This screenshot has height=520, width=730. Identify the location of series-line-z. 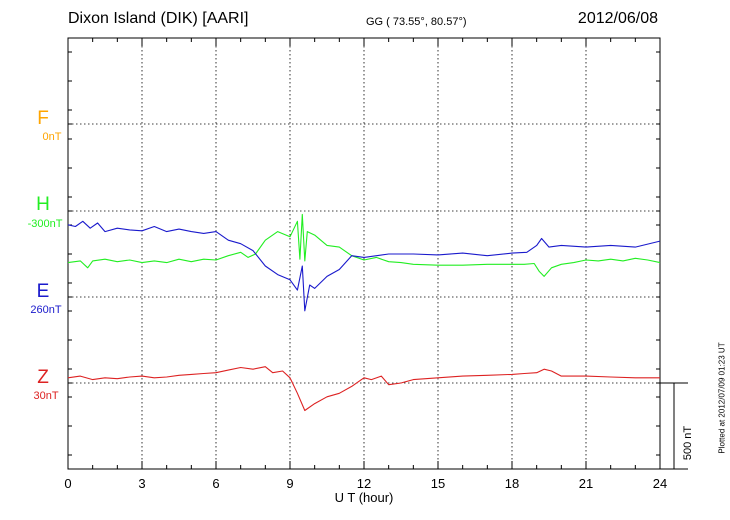
(363, 389).